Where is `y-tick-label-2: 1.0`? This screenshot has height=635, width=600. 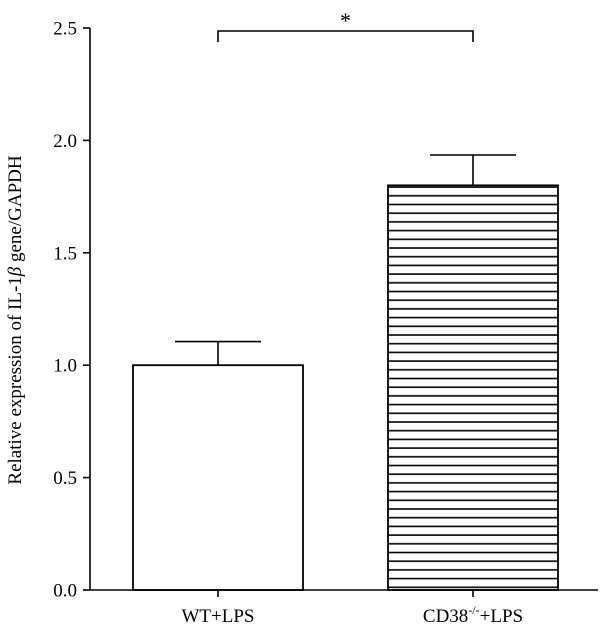
y-tick-label-2: 1.0 is located at coordinates (65, 366).